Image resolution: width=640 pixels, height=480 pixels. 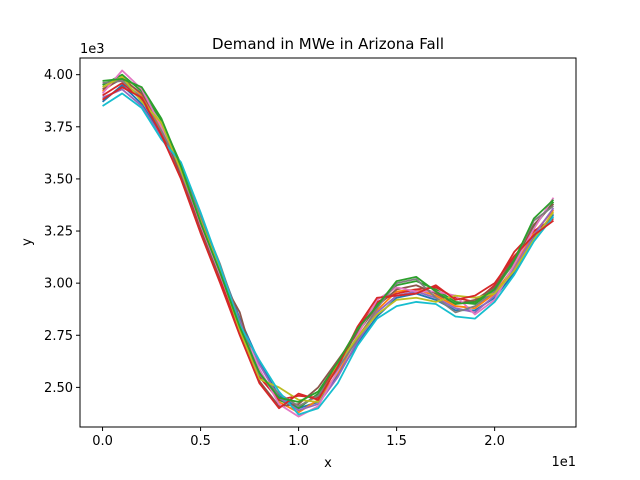 I want to click on y-tick-label: 3.75, so click(x=58, y=127).